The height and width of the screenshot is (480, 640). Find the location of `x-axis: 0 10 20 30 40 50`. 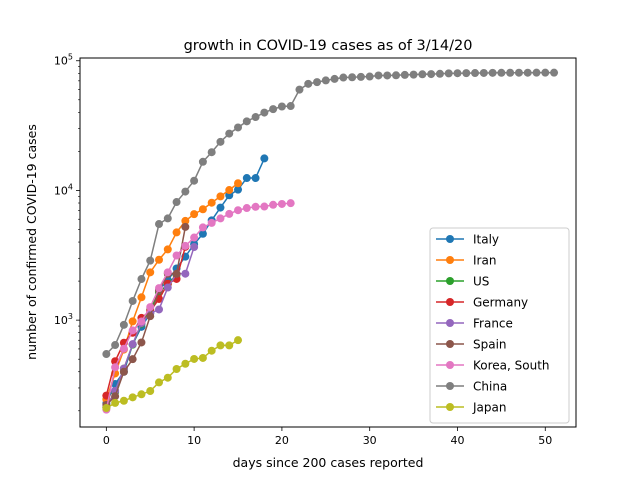

x-axis: 0 10 20 30 40 50 is located at coordinates (327, 437).